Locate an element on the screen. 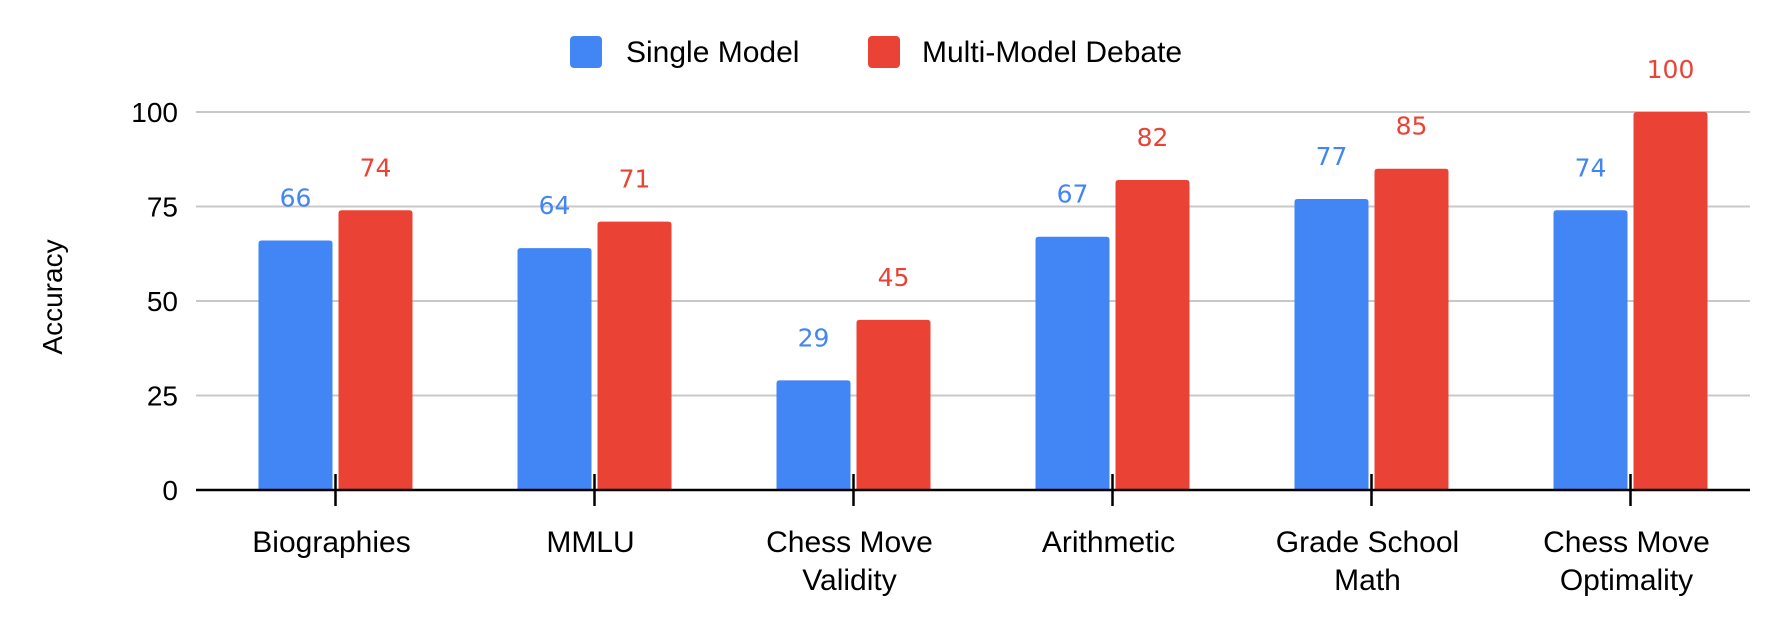 The image size is (1784, 634). x-category-label: Grade School is located at coordinates (1367, 542).